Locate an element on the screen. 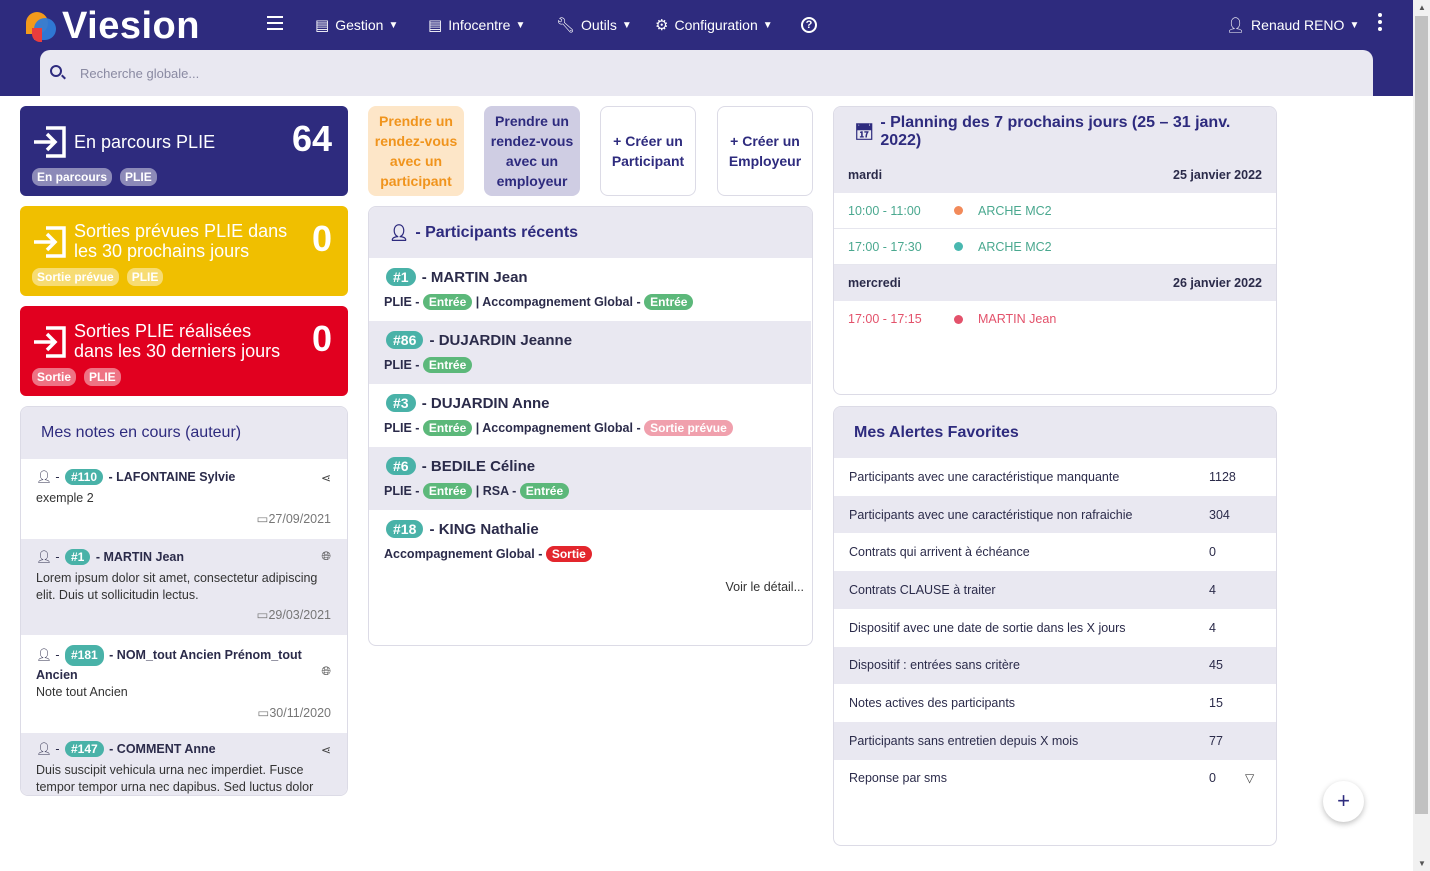  alert-count: 304 is located at coordinates (1219, 514).